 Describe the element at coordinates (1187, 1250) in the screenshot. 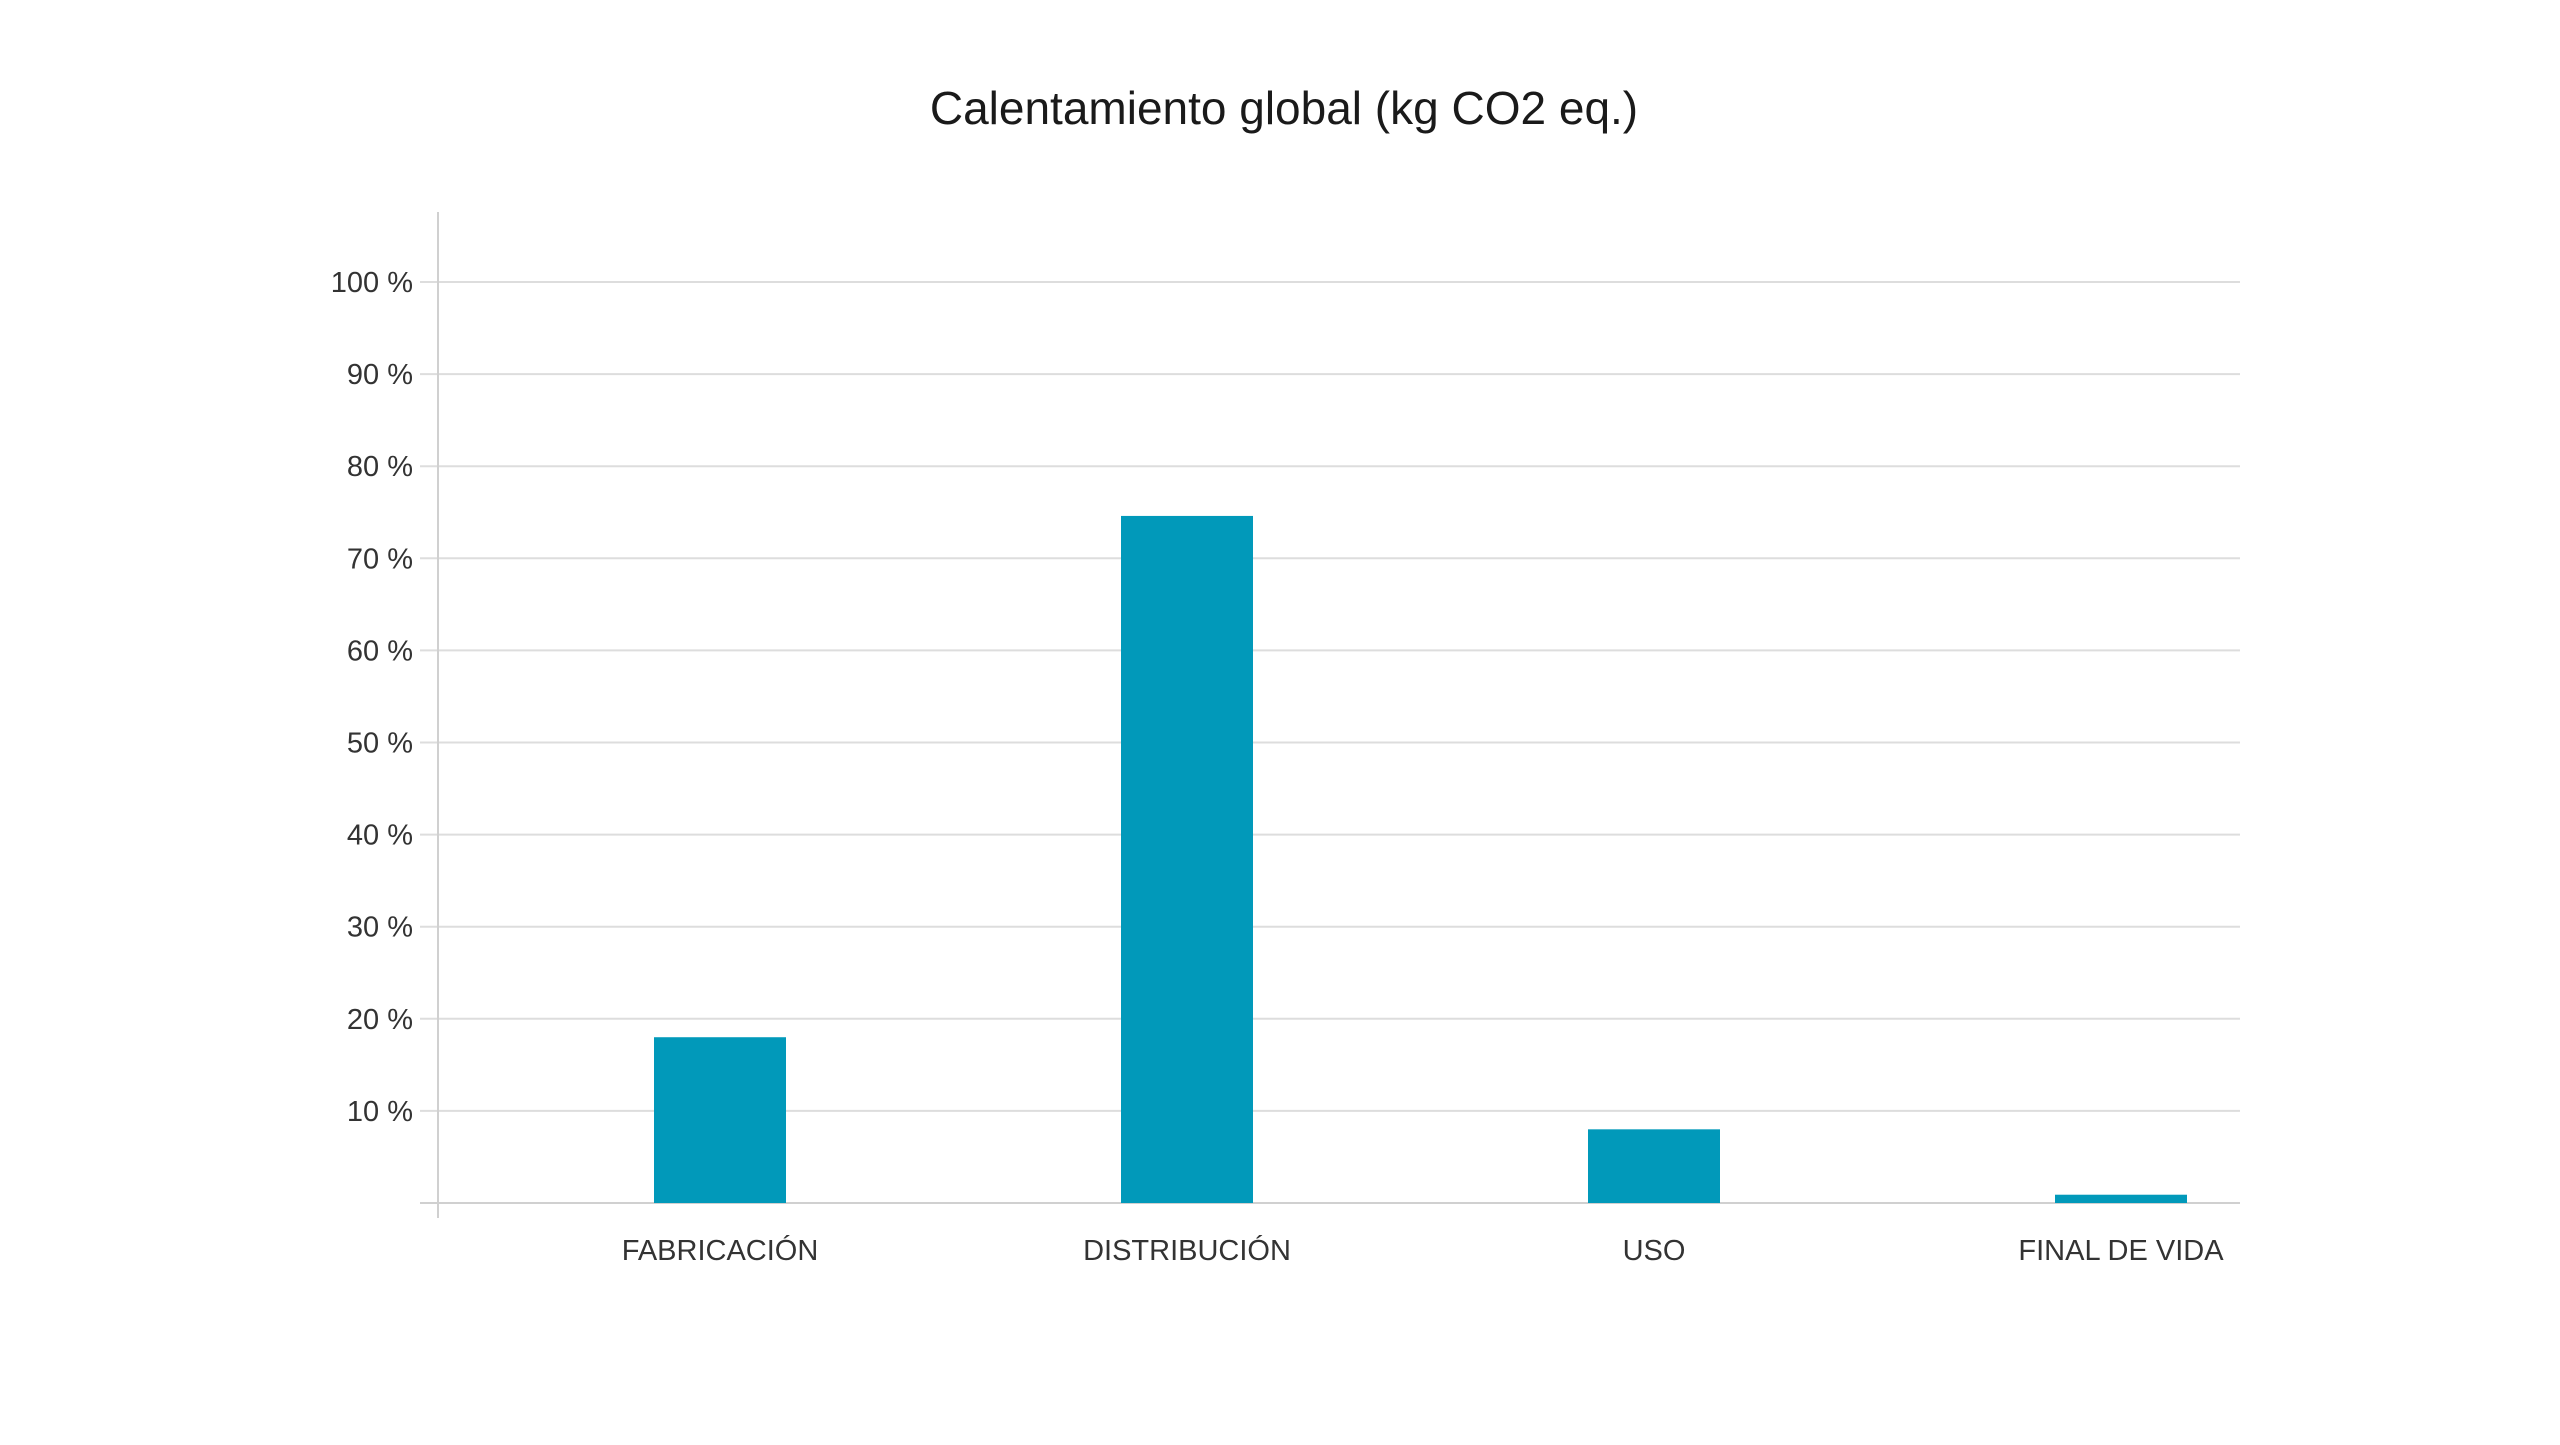

I see `x-category-label: DISTRIBUCIÓN` at that location.